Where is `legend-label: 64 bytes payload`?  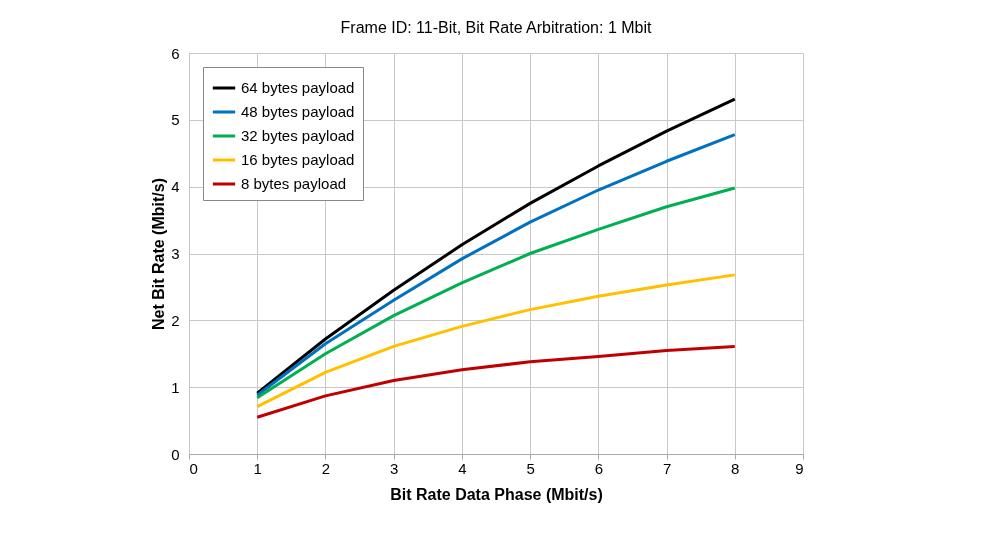
legend-label: 64 bytes payload is located at coordinates (298, 87).